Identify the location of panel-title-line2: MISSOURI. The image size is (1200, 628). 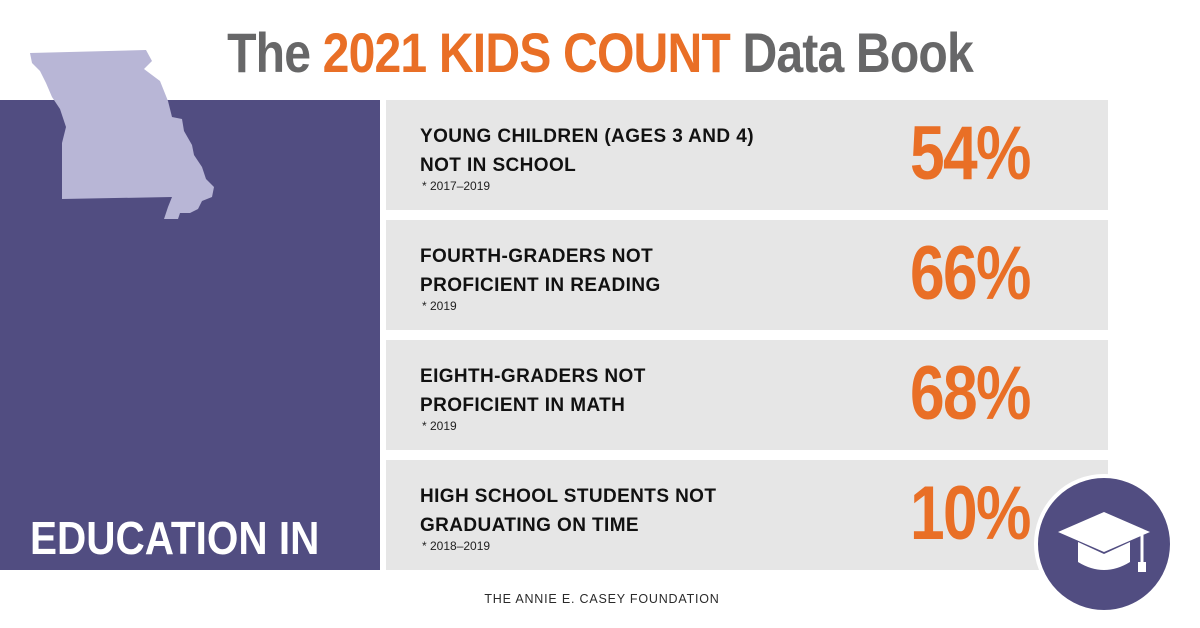
(130, 598).